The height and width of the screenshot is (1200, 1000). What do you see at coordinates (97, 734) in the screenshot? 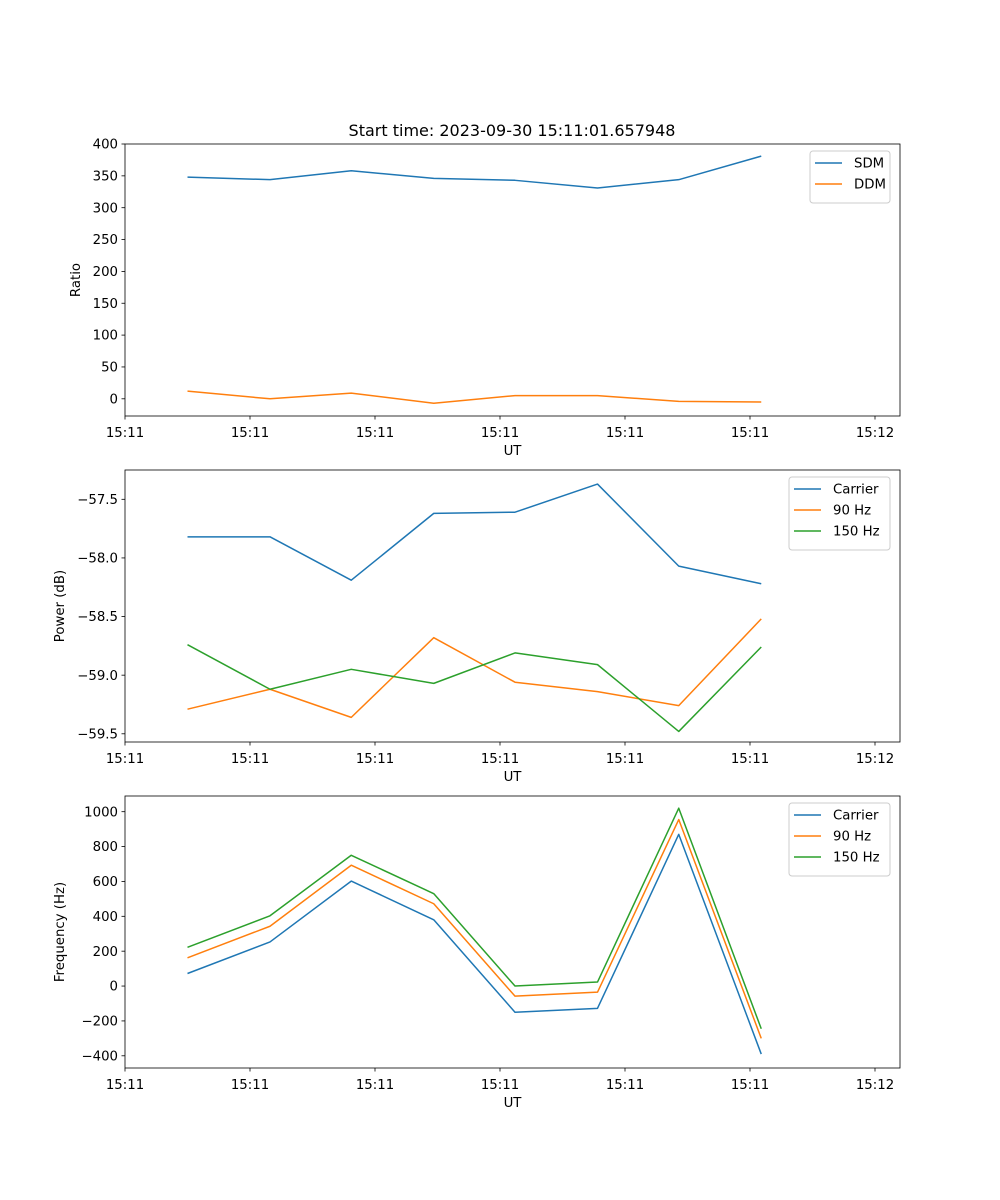
I see `y-tick-label: −59.5` at bounding box center [97, 734].